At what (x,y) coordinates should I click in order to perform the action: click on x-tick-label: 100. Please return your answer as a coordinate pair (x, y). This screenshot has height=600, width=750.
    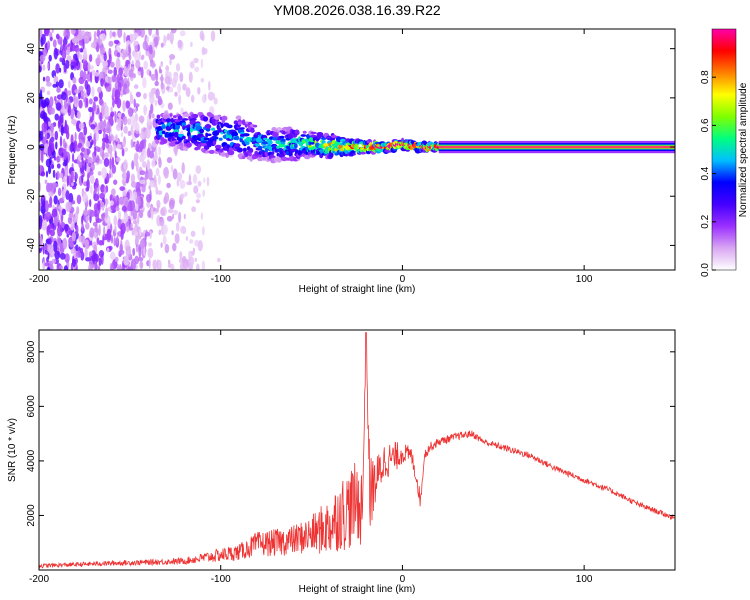
    Looking at the image, I should click on (584, 279).